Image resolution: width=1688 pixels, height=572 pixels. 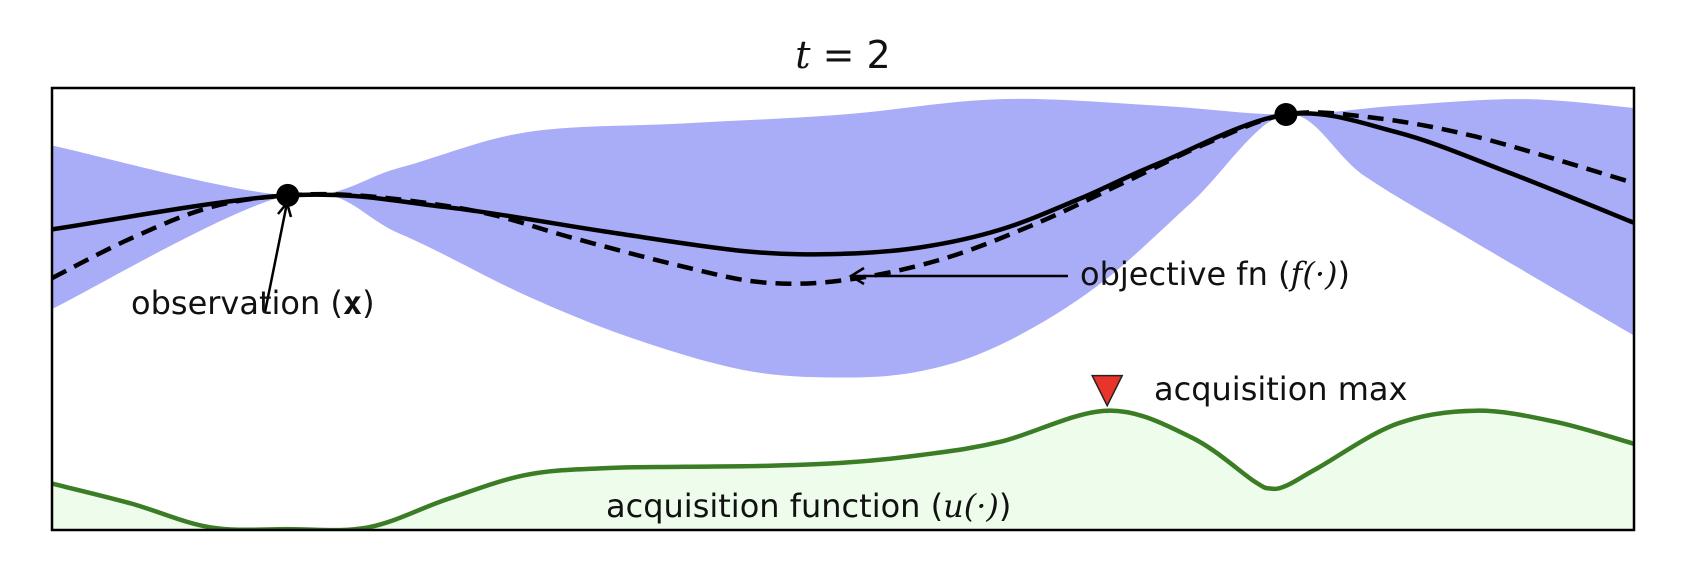 I want to click on observation-arrowhead, so click(x=285, y=209).